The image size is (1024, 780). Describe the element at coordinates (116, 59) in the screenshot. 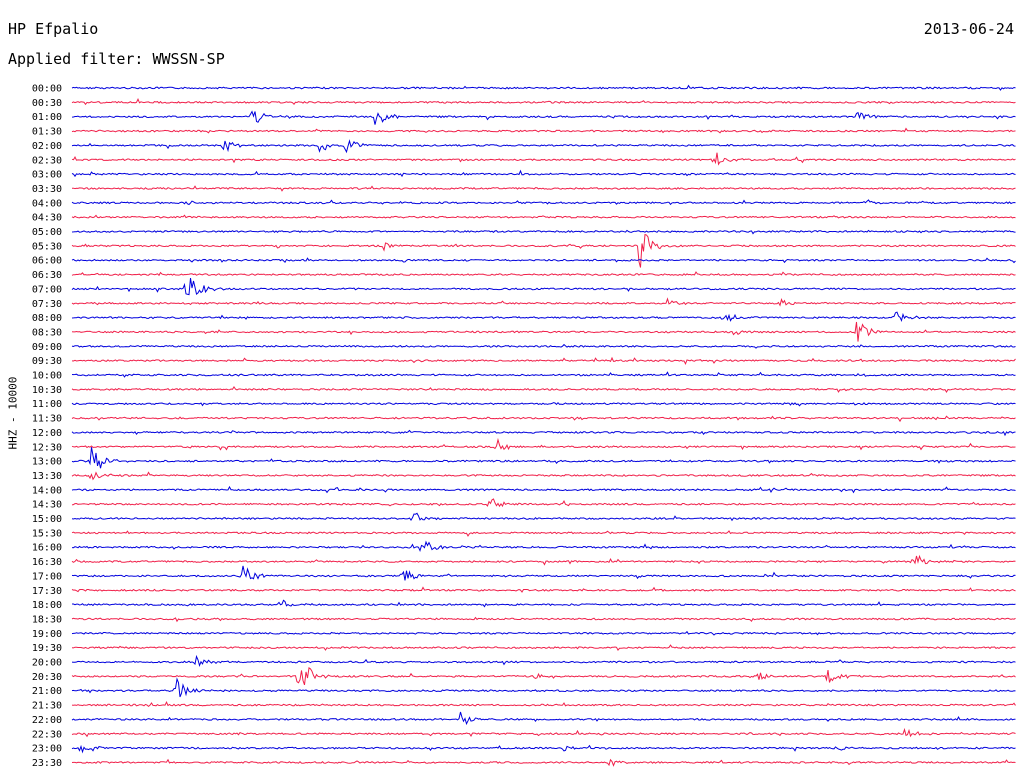

I see `filter-label: Applied filter: WWSSN-SP` at that location.